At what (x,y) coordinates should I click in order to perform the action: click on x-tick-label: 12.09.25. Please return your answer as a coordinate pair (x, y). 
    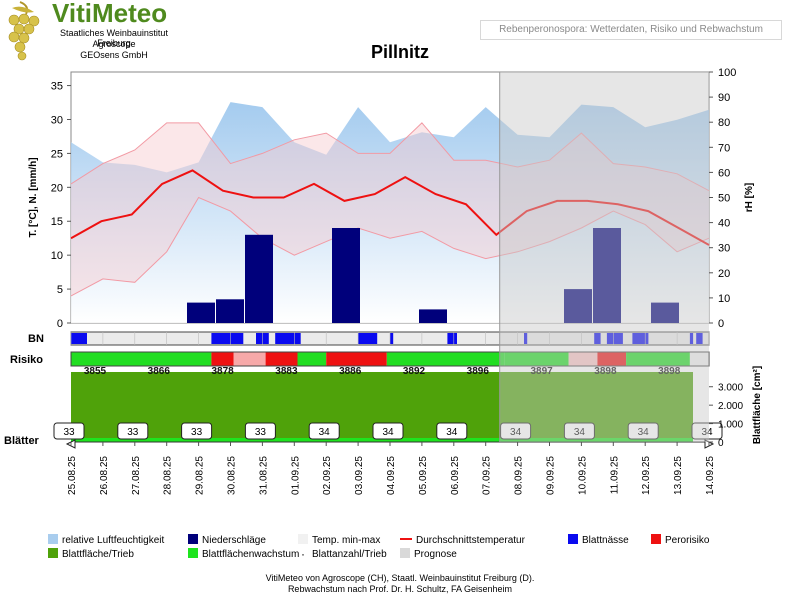
    Looking at the image, I should click on (646, 475).